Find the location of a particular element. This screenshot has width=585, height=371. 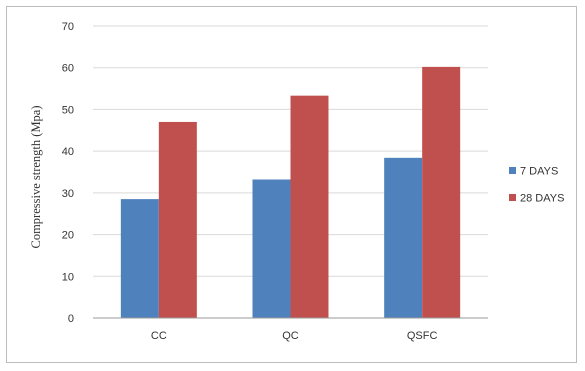

y-axis-label: Compressive strength (Mpa) is located at coordinates (36, 176).